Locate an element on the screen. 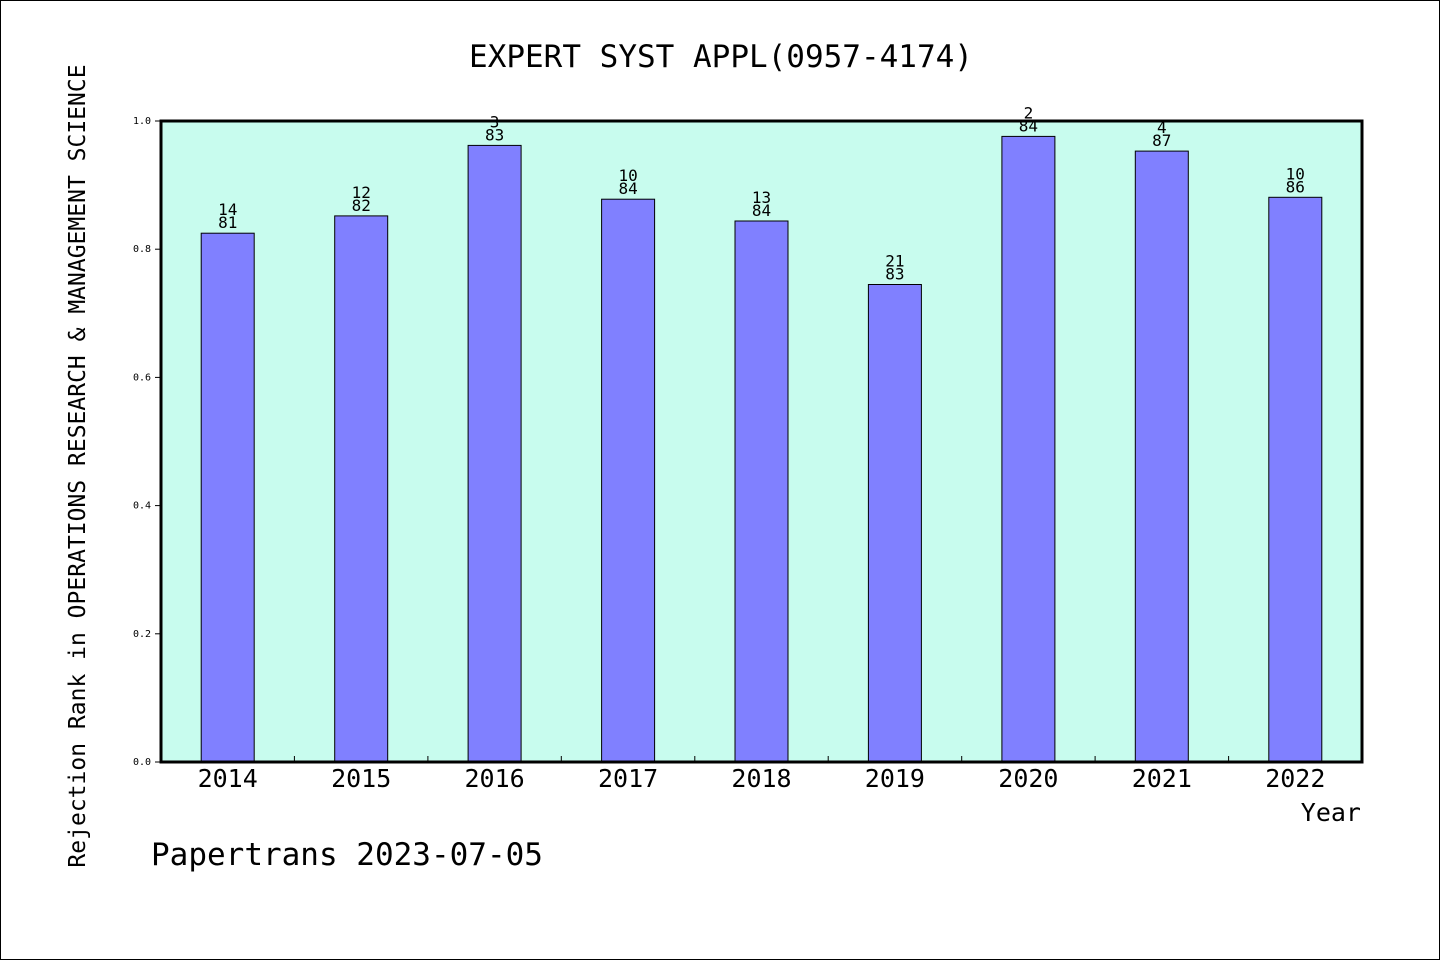 The width and height of the screenshot is (1440, 961). footer-note: Papertrans 2023-07-05 is located at coordinates (347, 855).